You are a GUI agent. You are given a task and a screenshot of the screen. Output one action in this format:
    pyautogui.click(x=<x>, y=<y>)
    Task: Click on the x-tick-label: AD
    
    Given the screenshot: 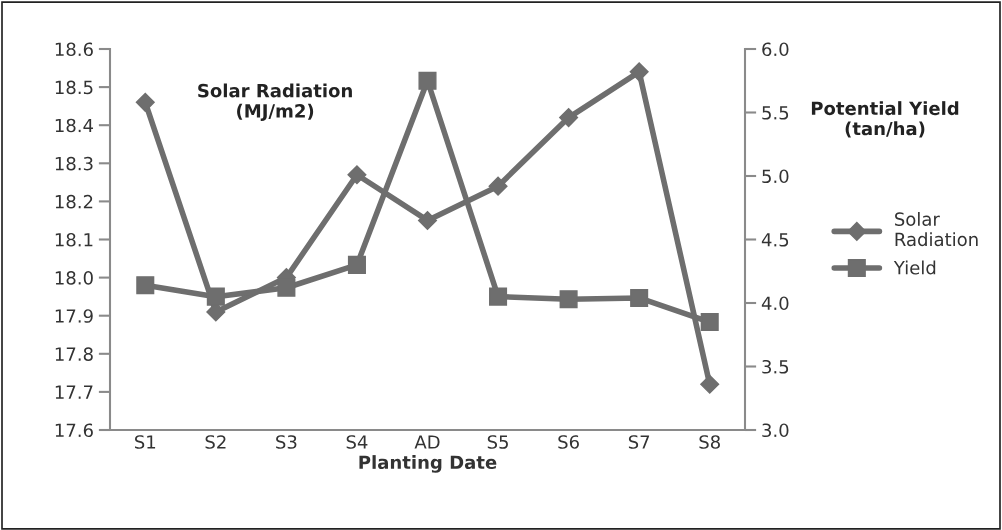 What is the action you would take?
    pyautogui.click(x=427, y=442)
    